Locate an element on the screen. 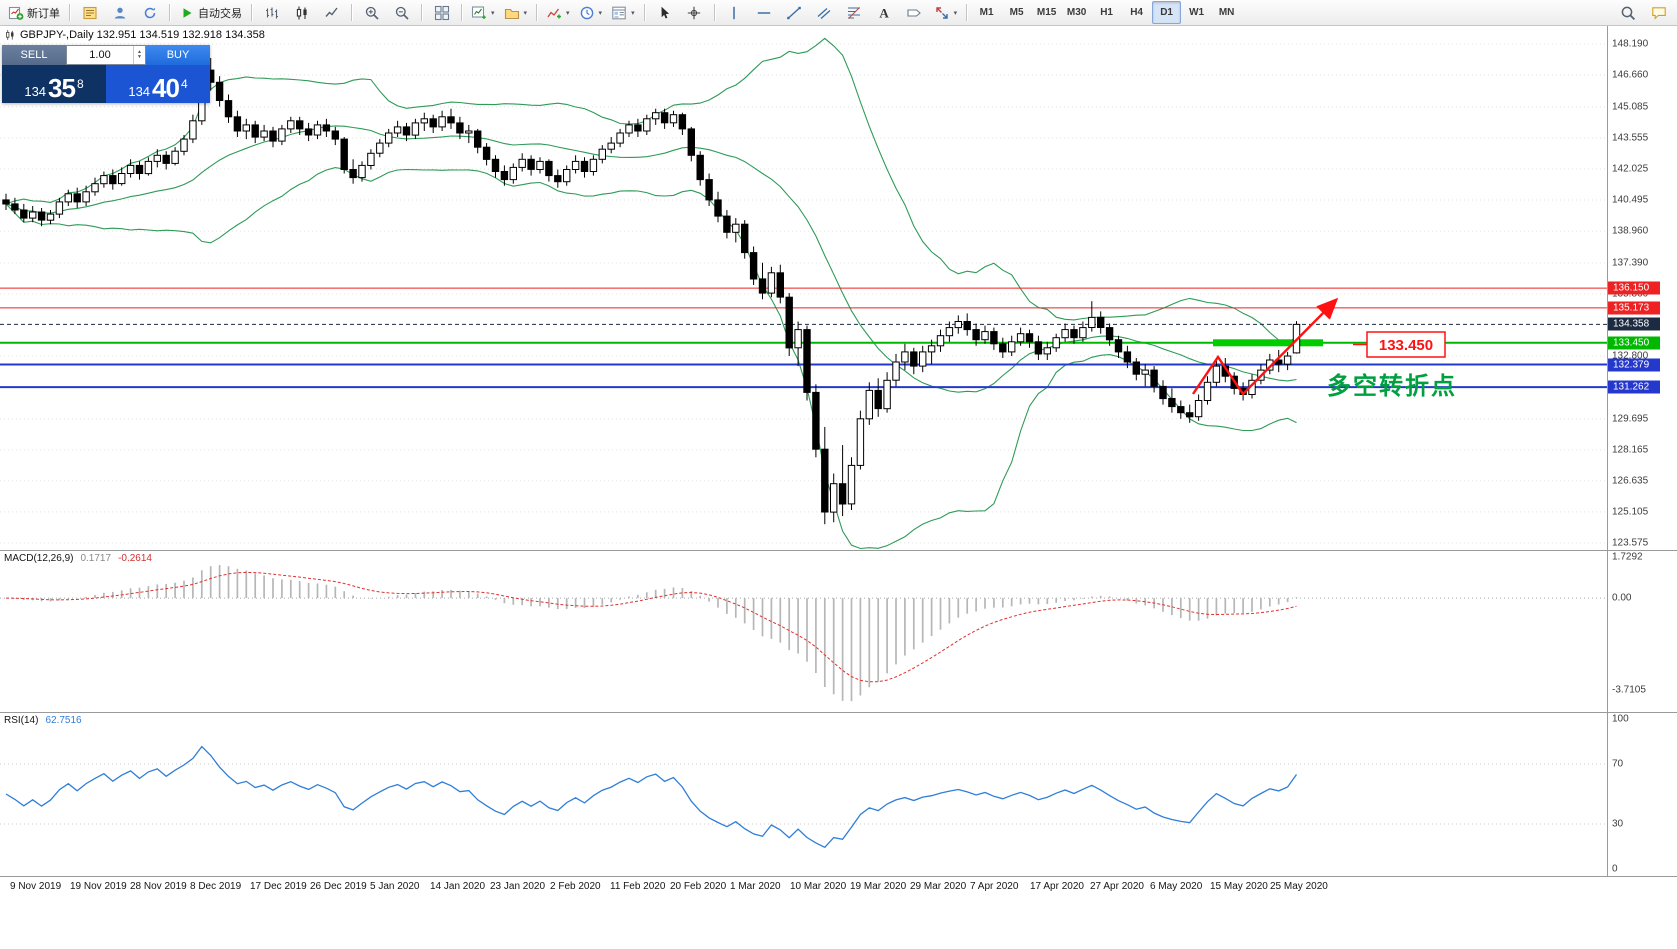 The width and height of the screenshot is (1677, 949). date-axis-label: 2 Feb 2020 is located at coordinates (575, 886).